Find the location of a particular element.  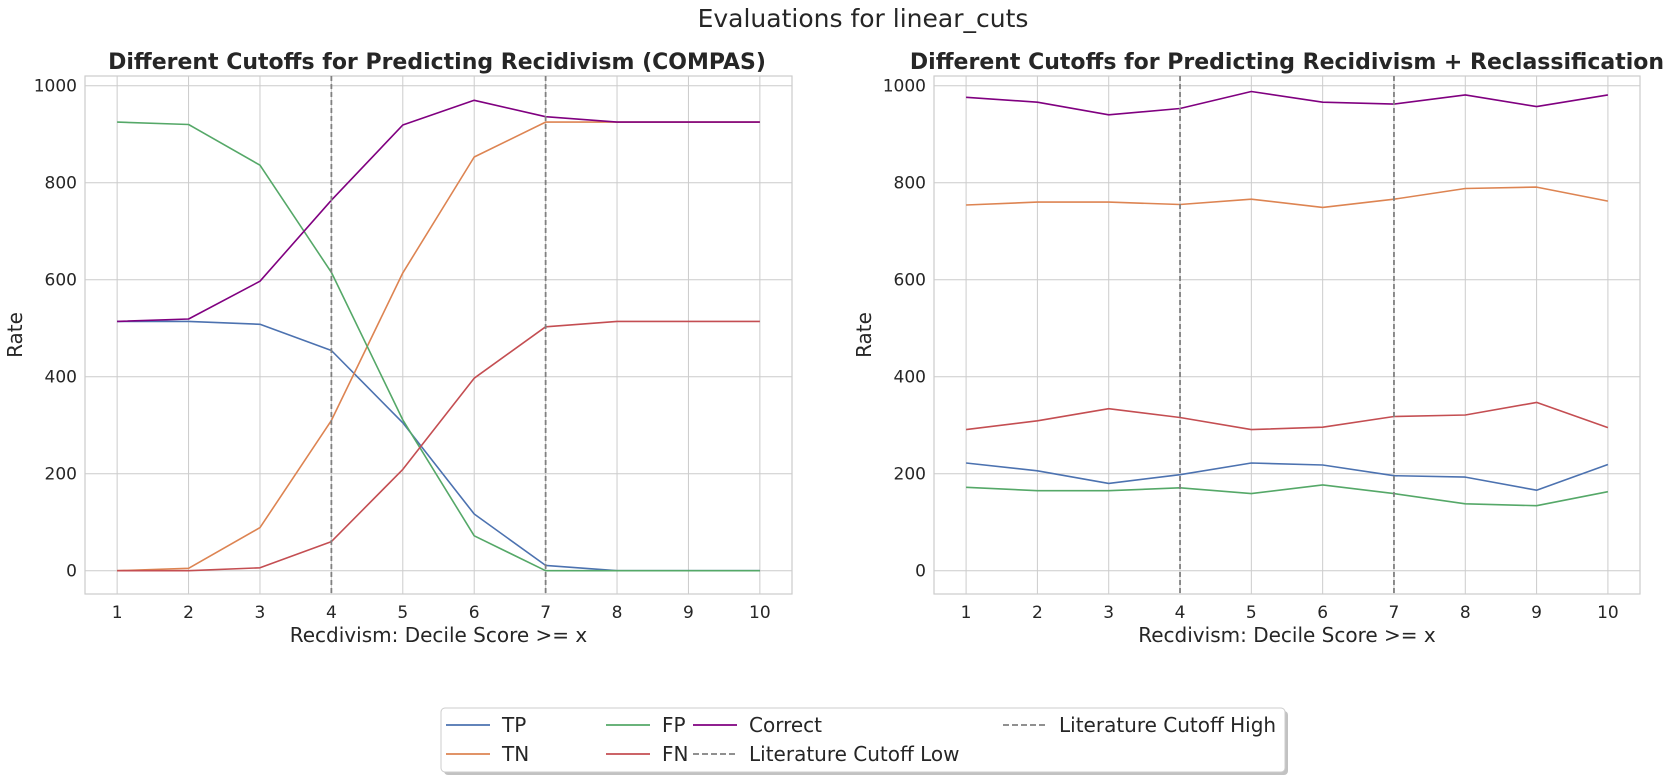

legend-label: FP is located at coordinates (674, 725).